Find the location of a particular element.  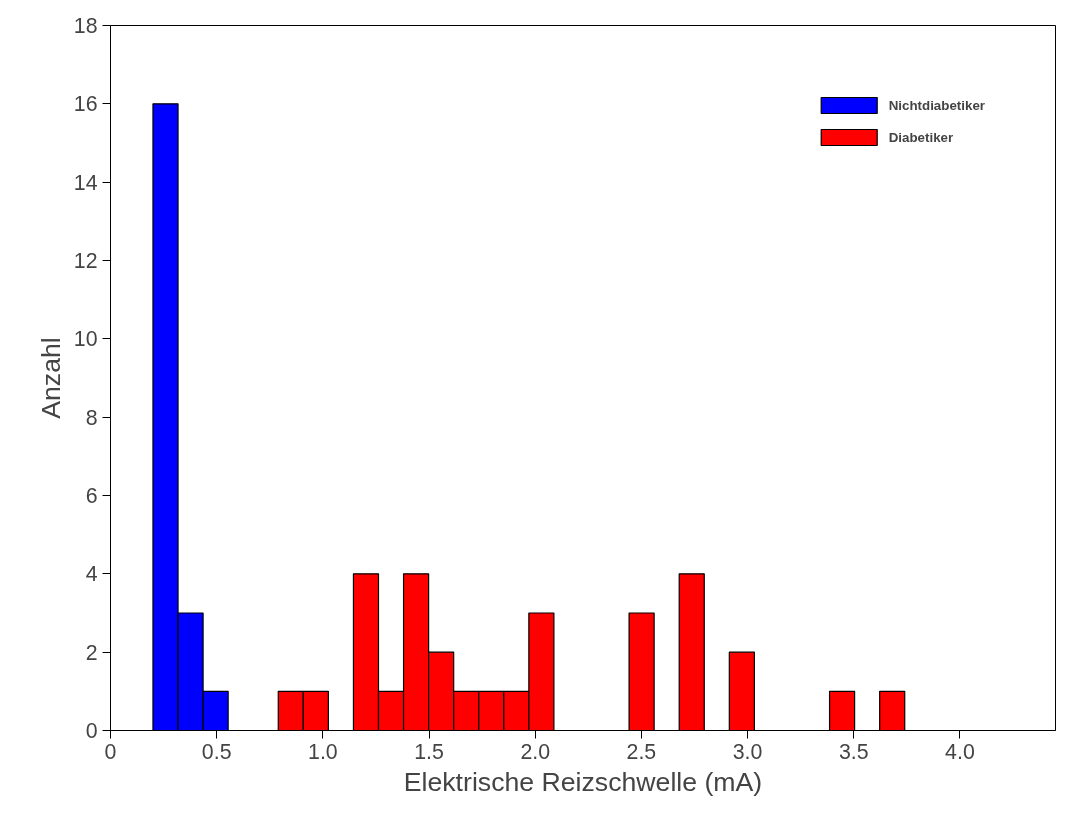

y-tick-label: 16 is located at coordinates (85, 104).